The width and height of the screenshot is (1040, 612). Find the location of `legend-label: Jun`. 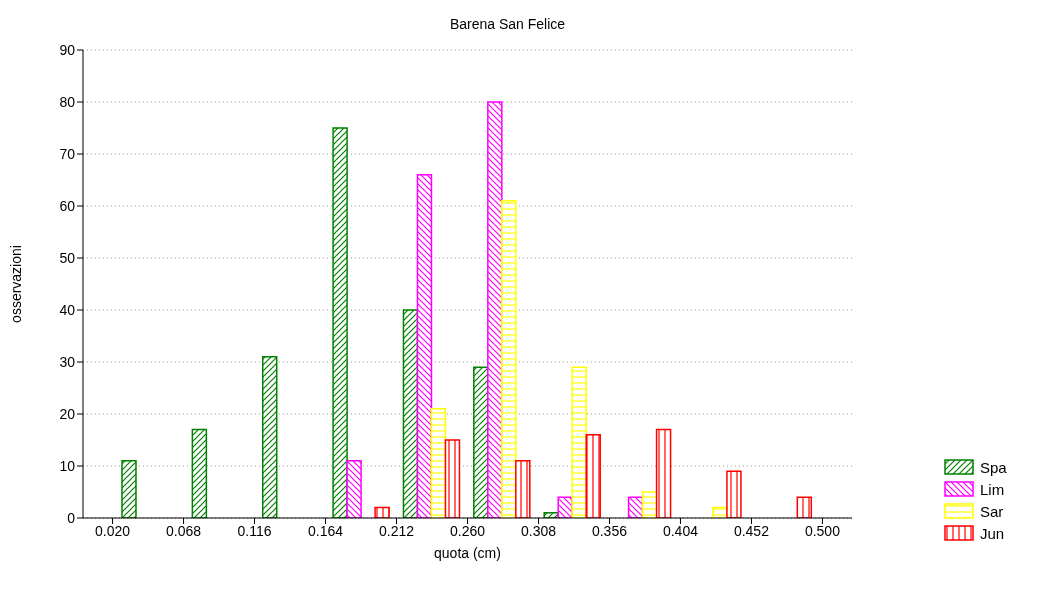

legend-label: Jun is located at coordinates (992, 533).